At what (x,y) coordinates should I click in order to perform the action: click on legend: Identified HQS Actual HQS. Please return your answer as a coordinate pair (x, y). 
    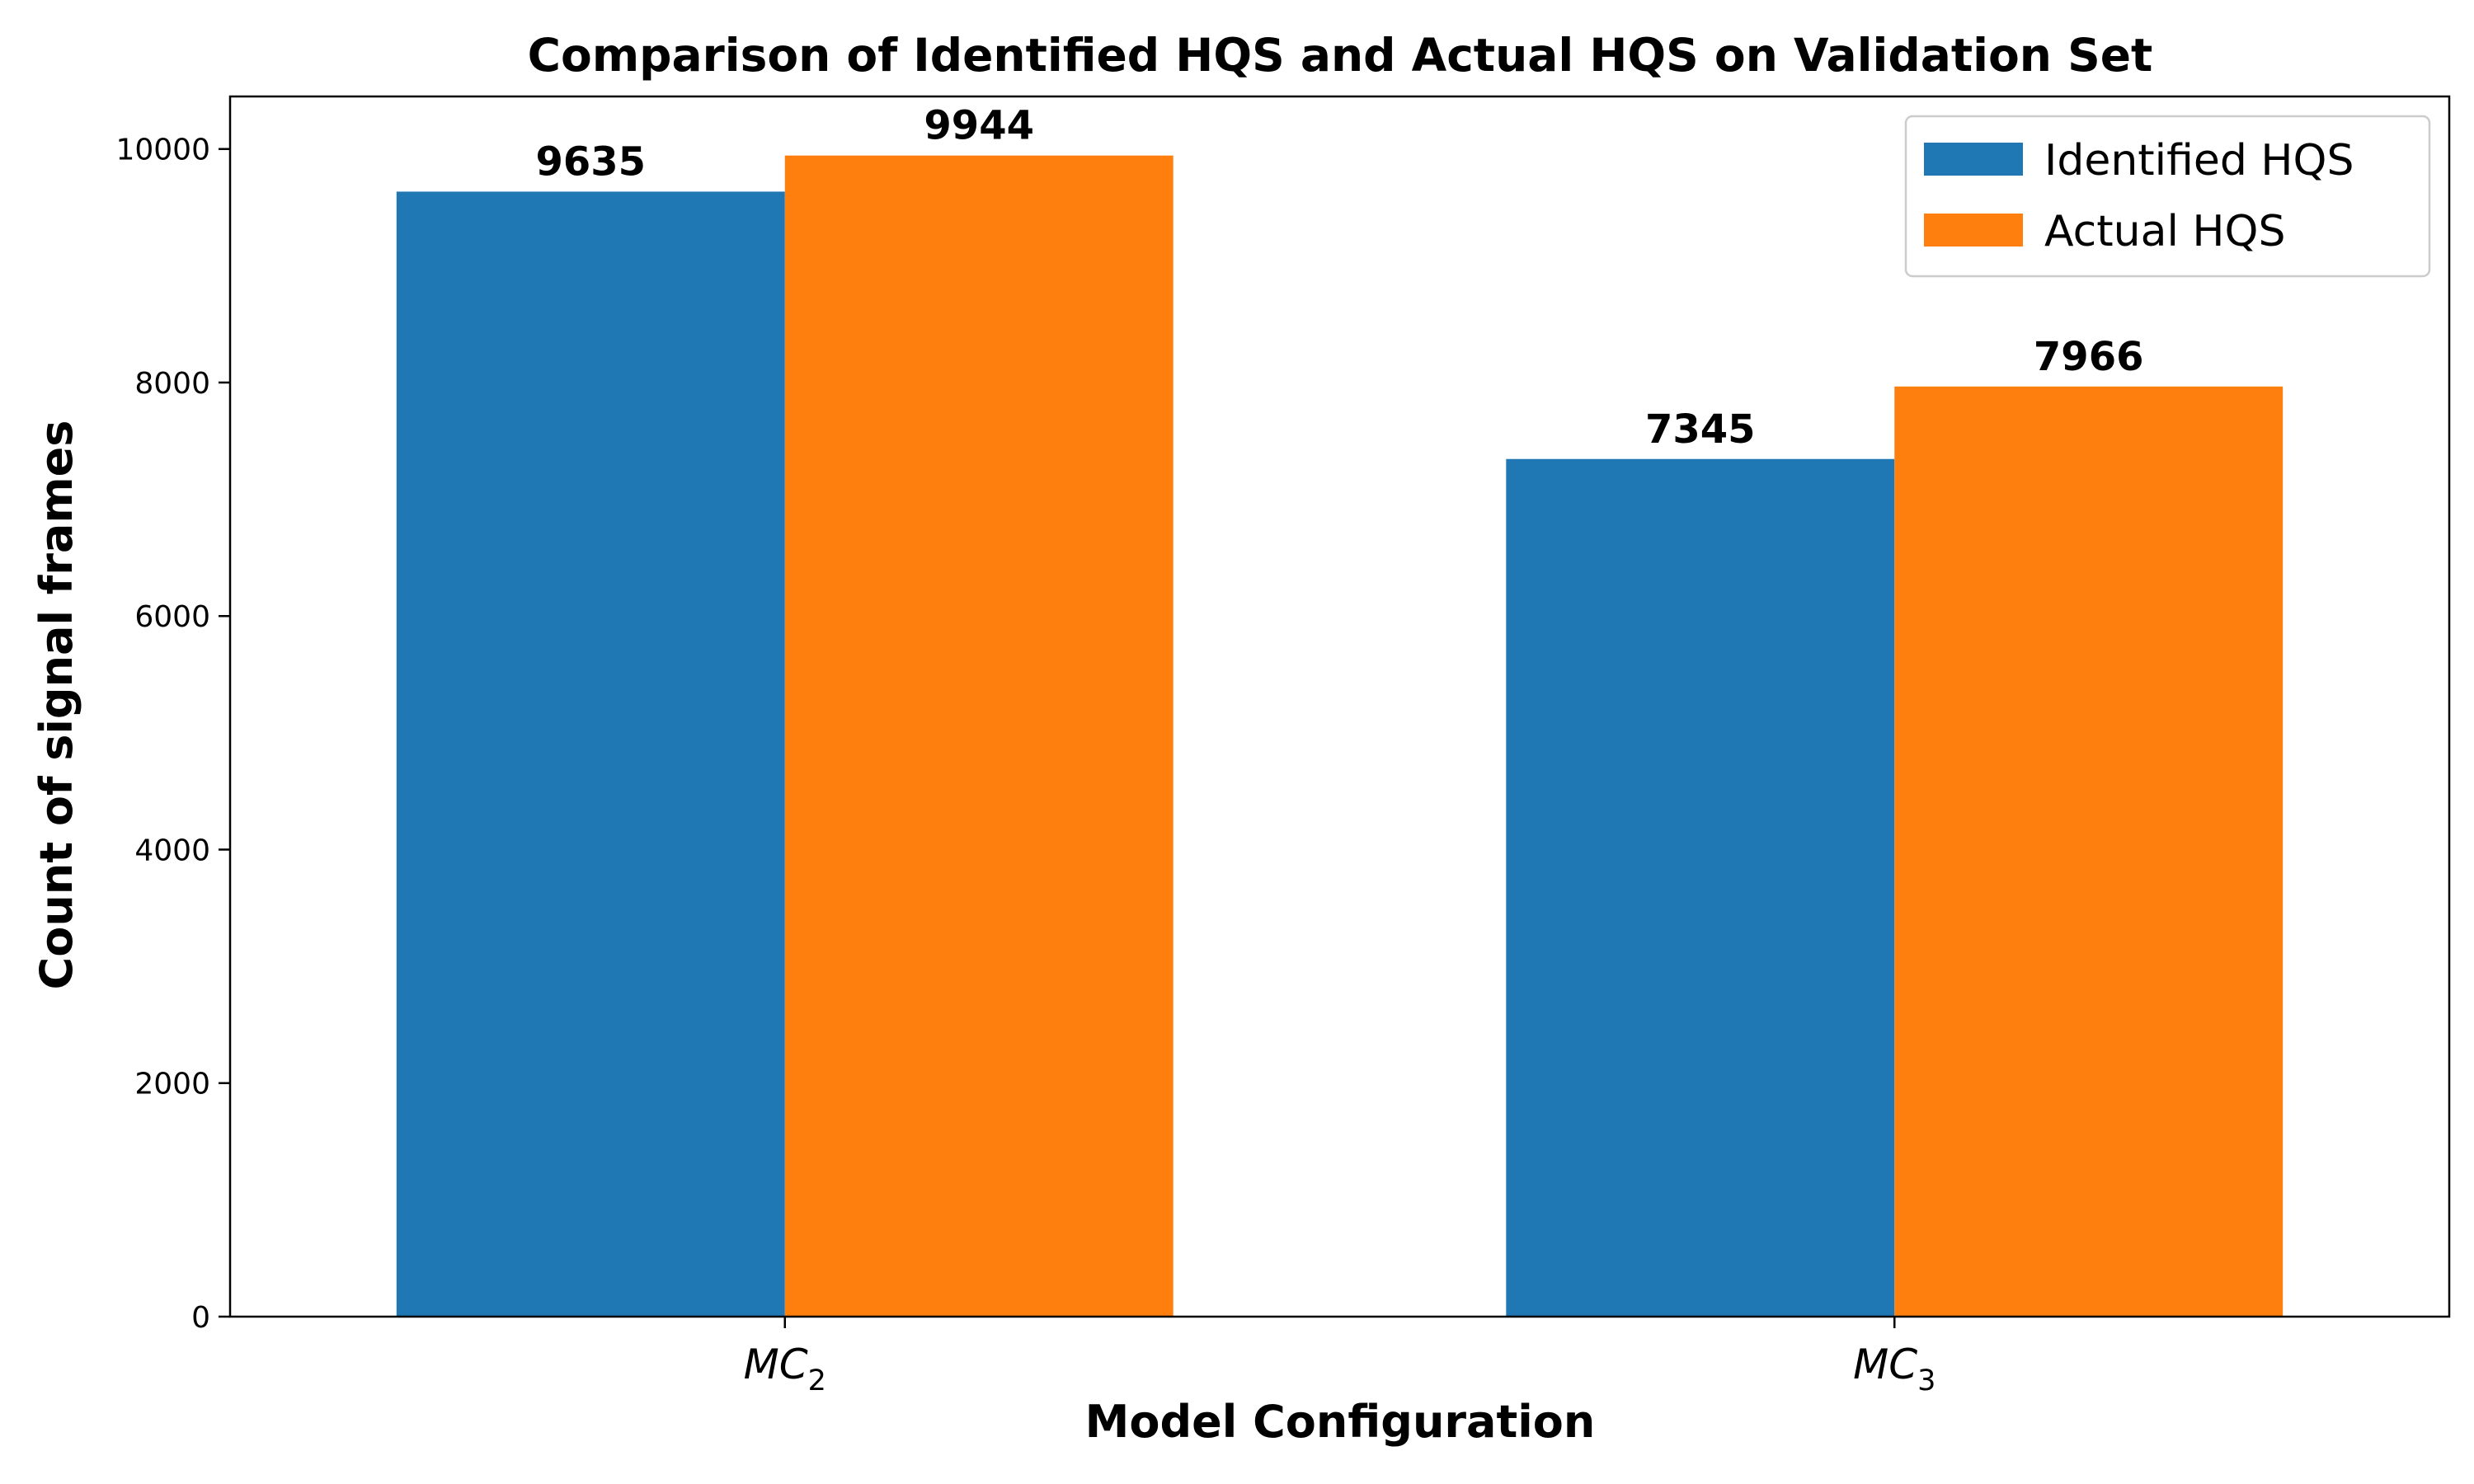
    Looking at the image, I should click on (2167, 196).